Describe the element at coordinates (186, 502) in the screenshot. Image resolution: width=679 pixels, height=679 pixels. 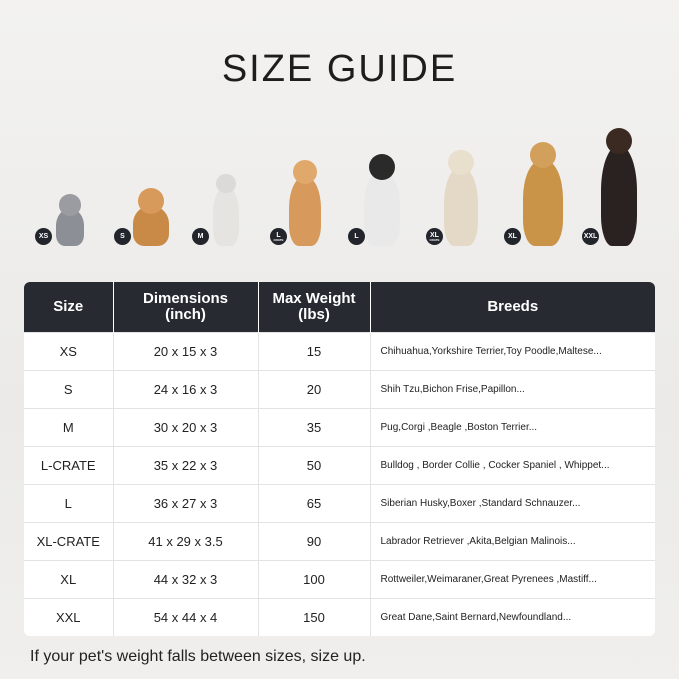
I see `dimensions-cell: 36 x 27 x 3` at that location.